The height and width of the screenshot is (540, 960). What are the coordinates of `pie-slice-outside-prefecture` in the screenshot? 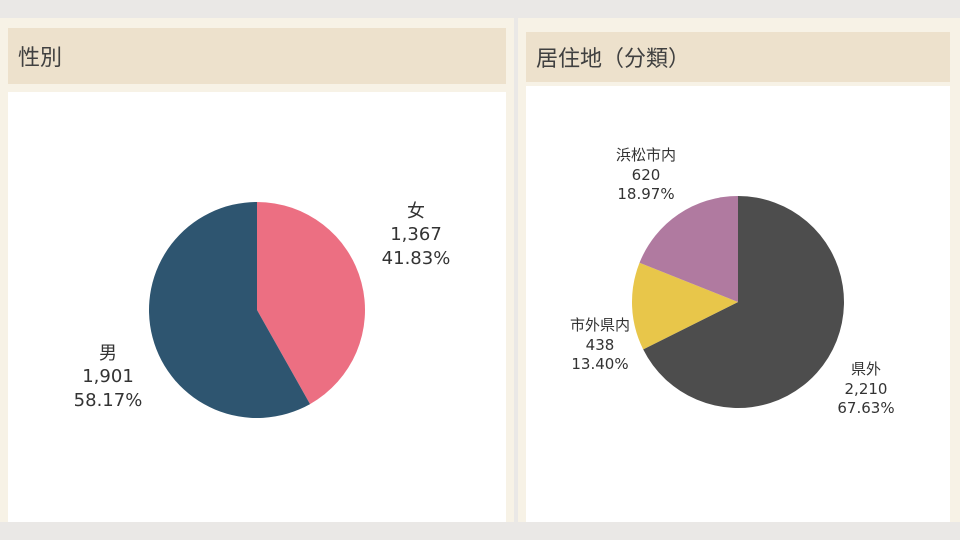 It's located at (743, 302).